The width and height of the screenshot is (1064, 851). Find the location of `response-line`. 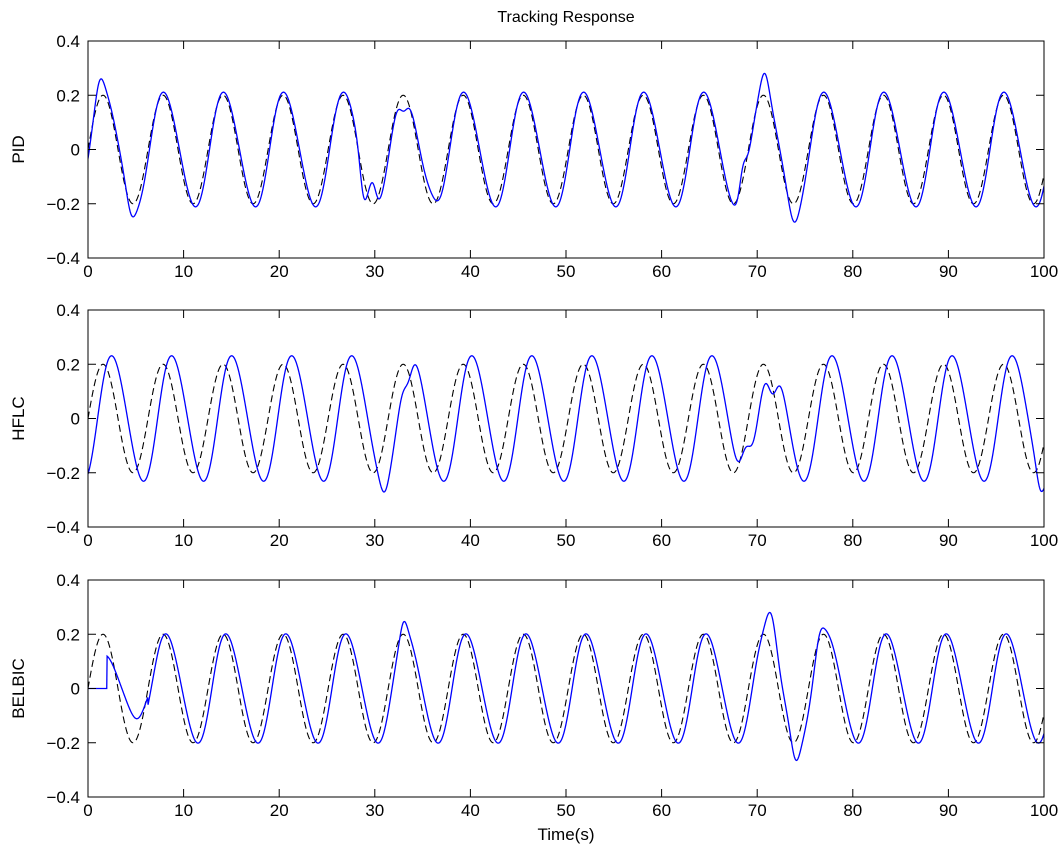

response-line is located at coordinates (566, 424).